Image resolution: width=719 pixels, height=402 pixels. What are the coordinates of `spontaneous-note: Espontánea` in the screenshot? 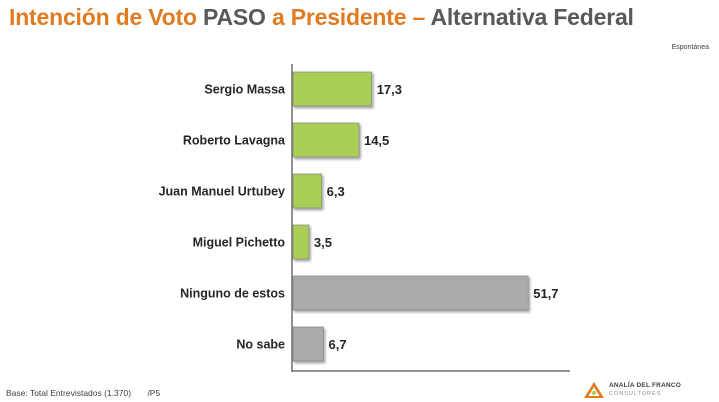 It's located at (690, 47).